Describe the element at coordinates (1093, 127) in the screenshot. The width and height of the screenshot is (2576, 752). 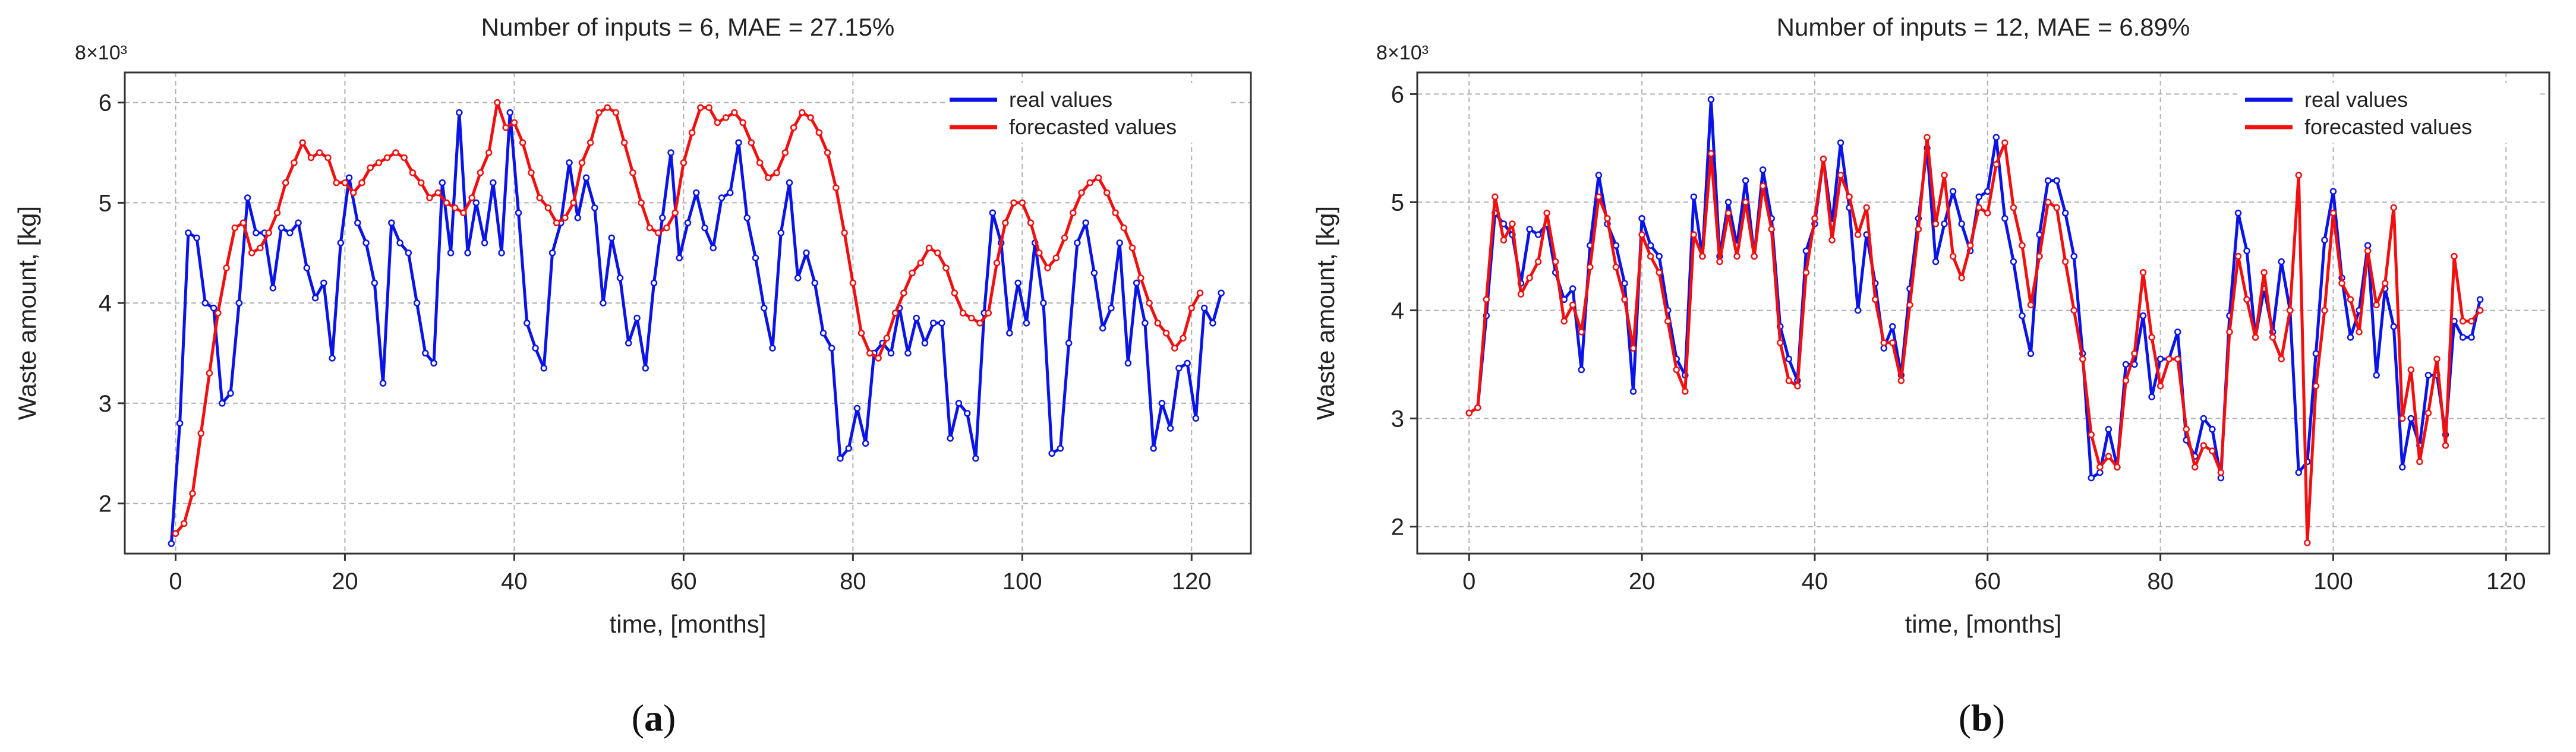
I see `legend-label: forecasted values` at that location.